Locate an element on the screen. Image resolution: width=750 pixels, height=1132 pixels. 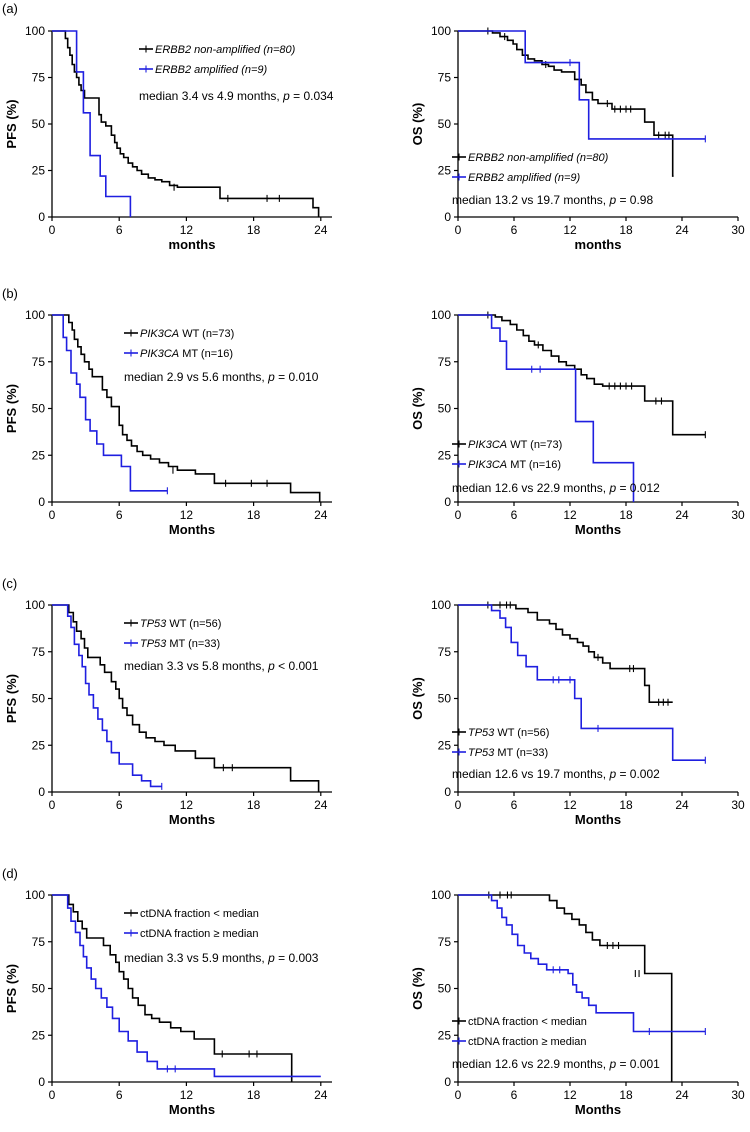
stat-annotation: median 2.9 vs 5.6 months, p = 0.010 is located at coordinates (221, 377).